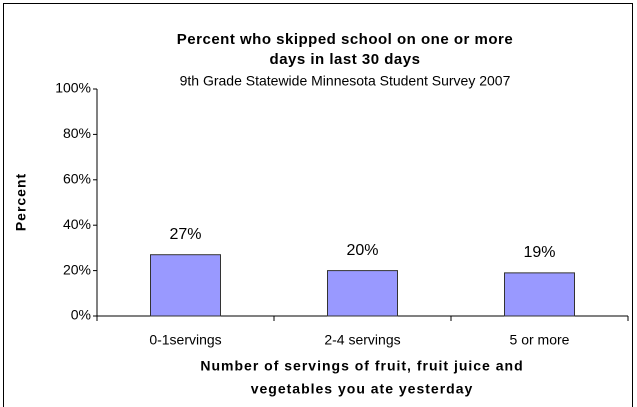 The image size is (637, 407). Describe the element at coordinates (73, 88) in the screenshot. I see `y-tick-label: 100%` at that location.